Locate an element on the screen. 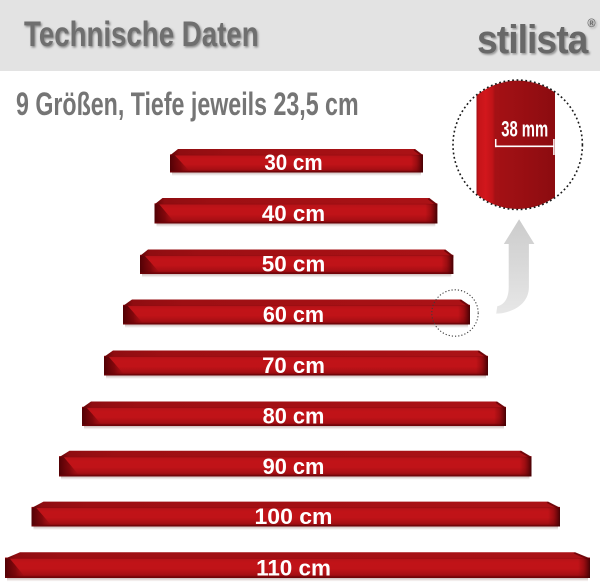  svg-text: 30 cm is located at coordinates (293, 162).